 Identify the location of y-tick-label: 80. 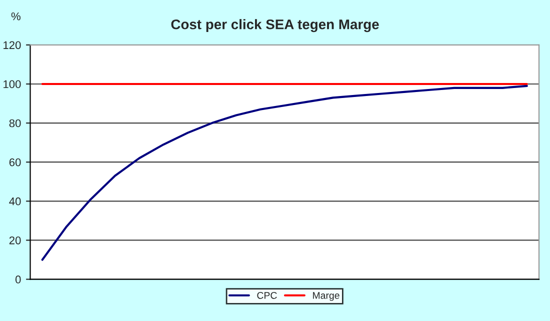
(15, 123).